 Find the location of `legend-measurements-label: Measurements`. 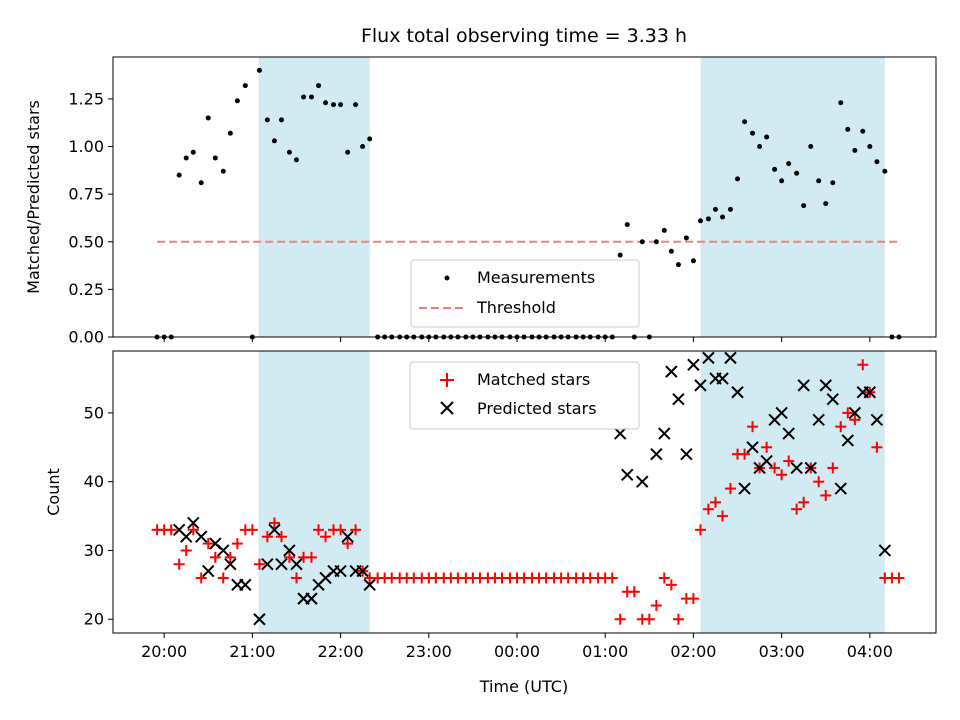

legend-measurements-label: Measurements is located at coordinates (536, 277).